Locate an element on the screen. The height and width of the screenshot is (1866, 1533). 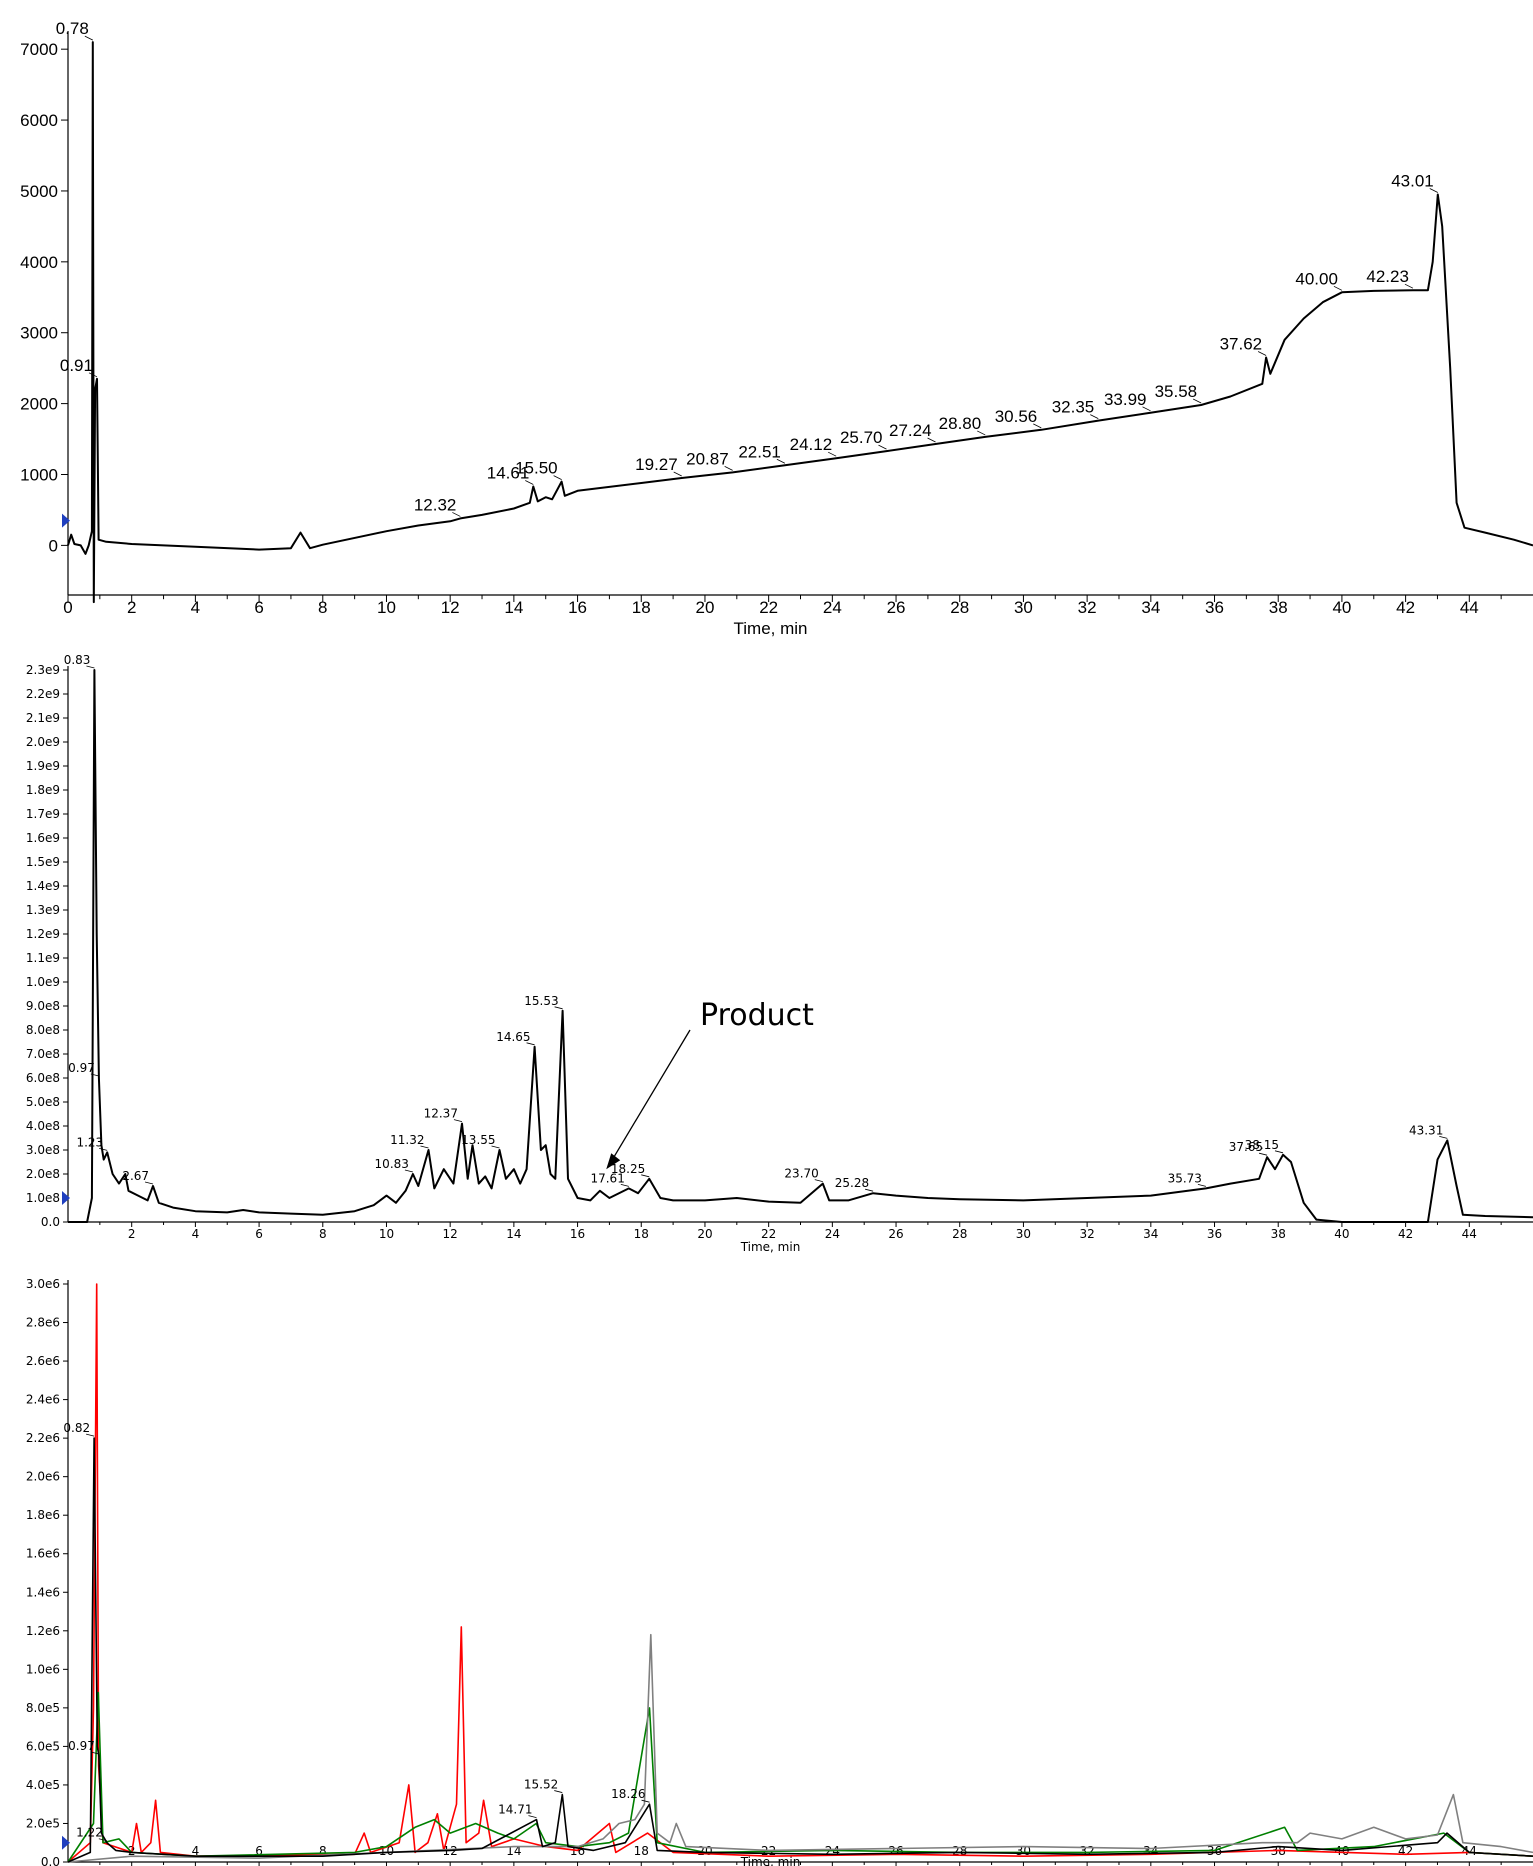
peak-label: 15.52 is located at coordinates (541, 1785).